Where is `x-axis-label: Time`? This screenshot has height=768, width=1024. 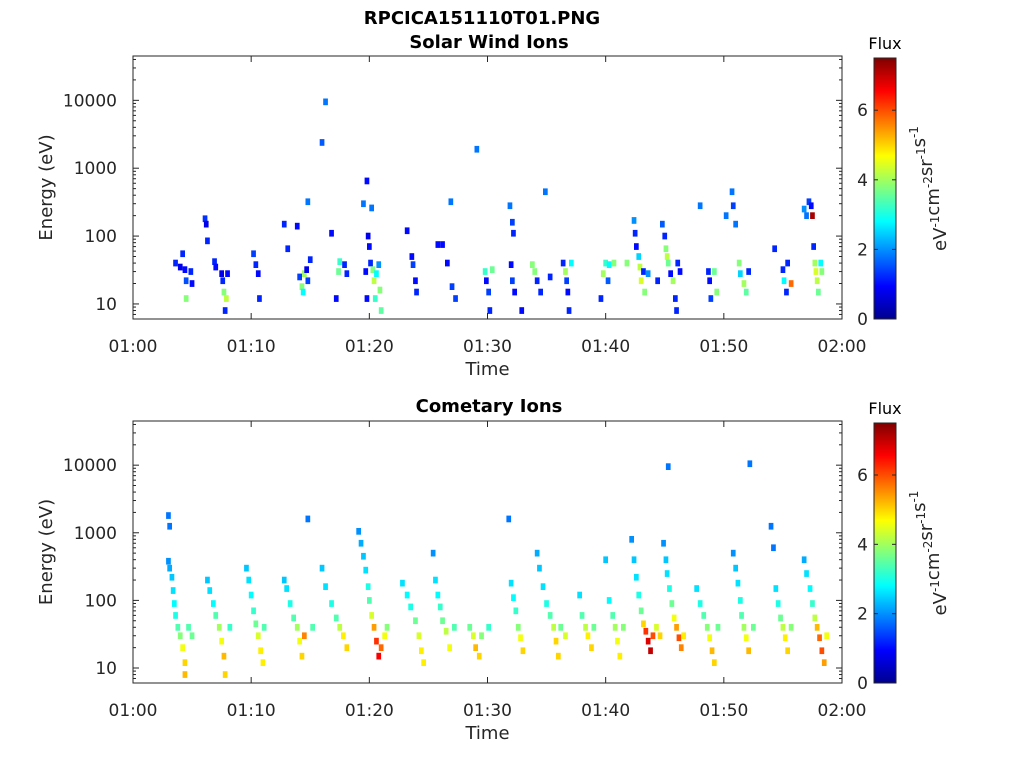
x-axis-label: Time is located at coordinates (486, 733).